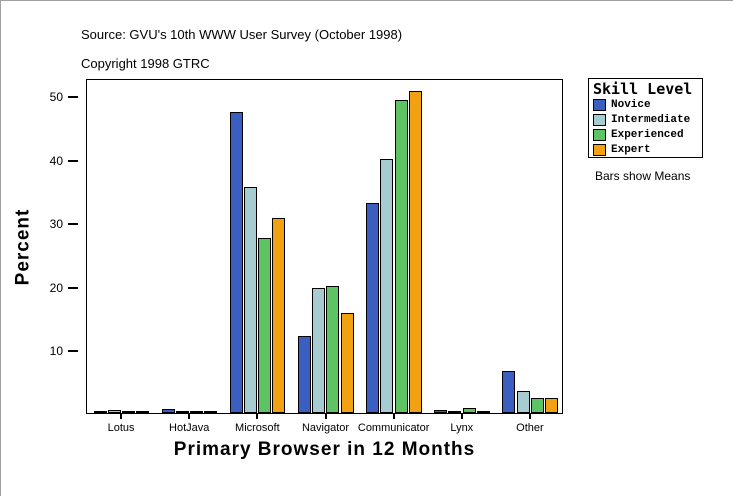  I want to click on bar-lotus-expert, so click(143, 412).